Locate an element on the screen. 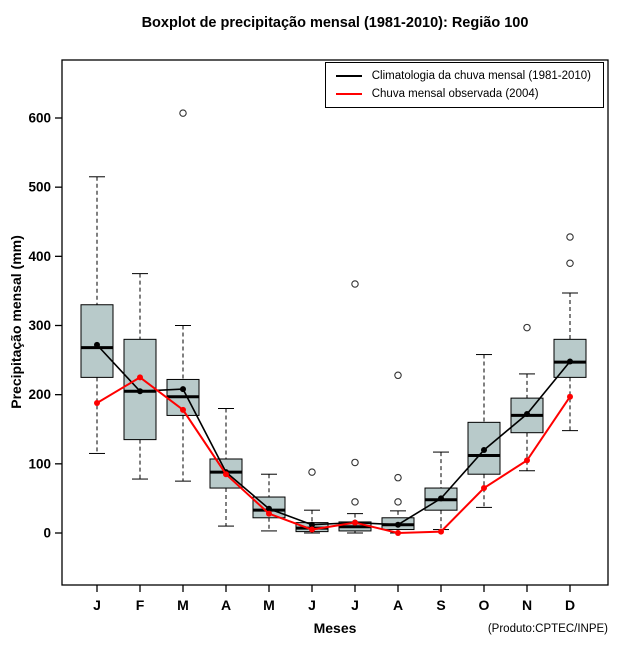 This screenshot has height=660, width=640. legend-item-climatology: Climatologia da chuva mensal (1981-2010) is located at coordinates (463, 76).